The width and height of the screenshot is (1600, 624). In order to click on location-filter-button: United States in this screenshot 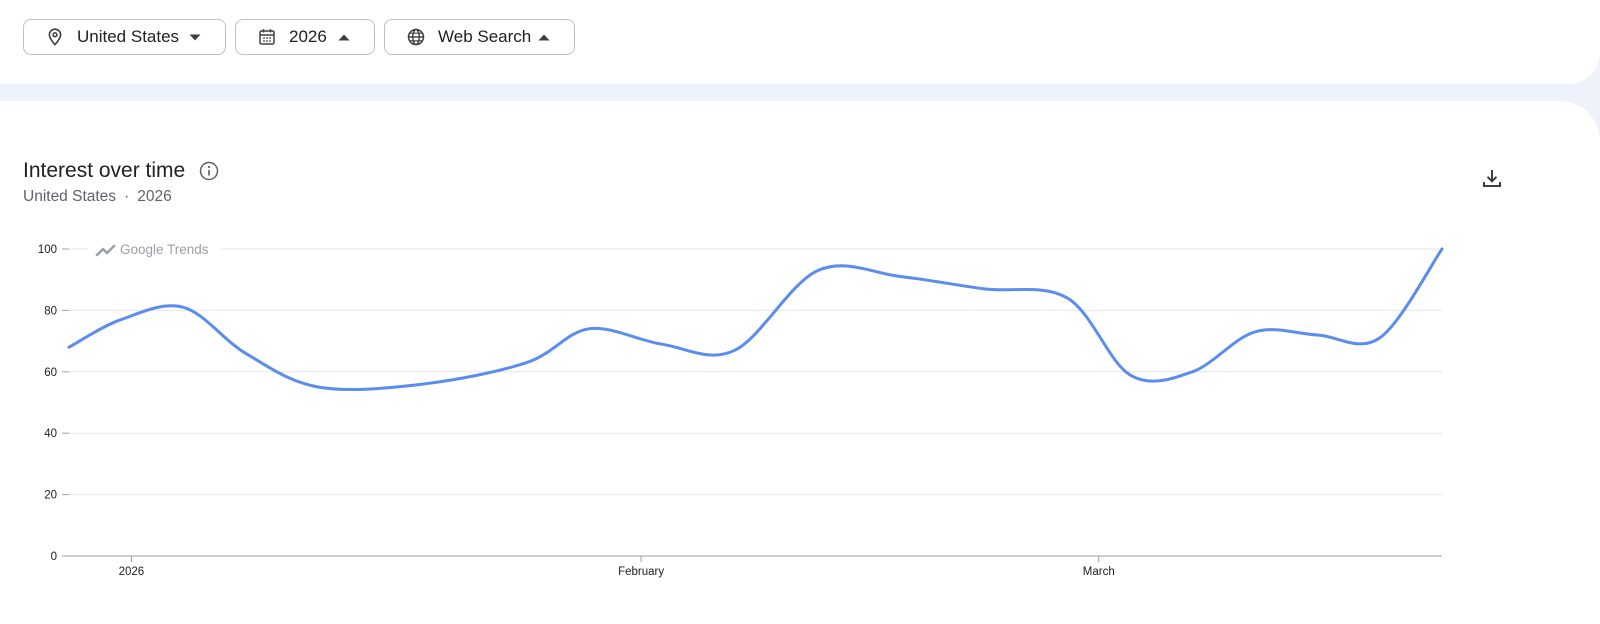, I will do `click(124, 37)`.